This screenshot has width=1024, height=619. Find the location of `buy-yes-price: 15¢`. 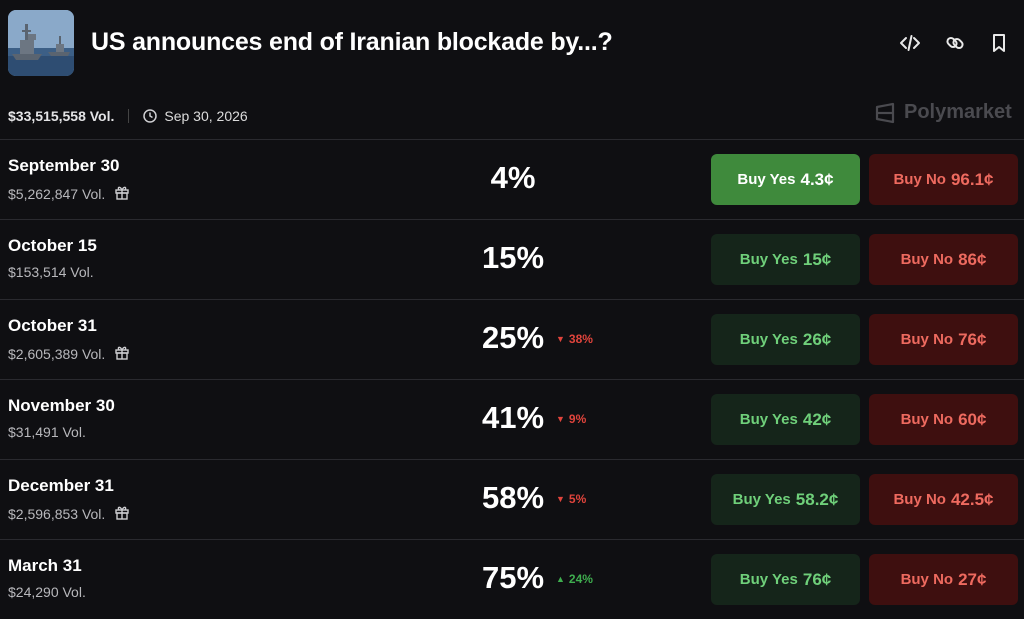

buy-yes-price: 15¢ is located at coordinates (817, 259).